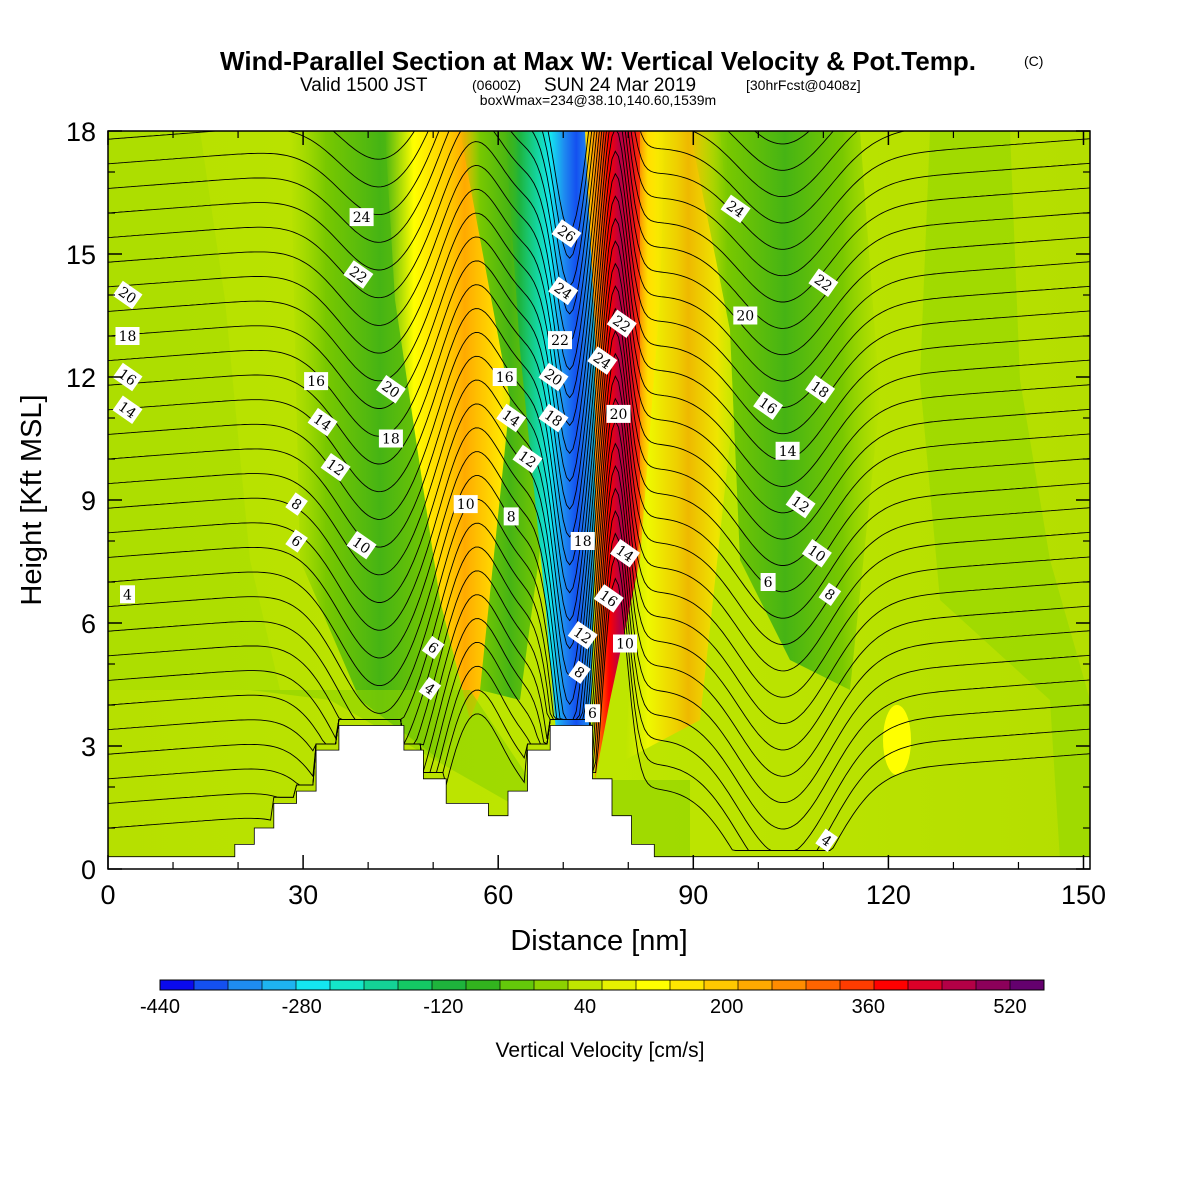  I want to click on valid-time-d: [30hrFcst@0408z], so click(803, 85).